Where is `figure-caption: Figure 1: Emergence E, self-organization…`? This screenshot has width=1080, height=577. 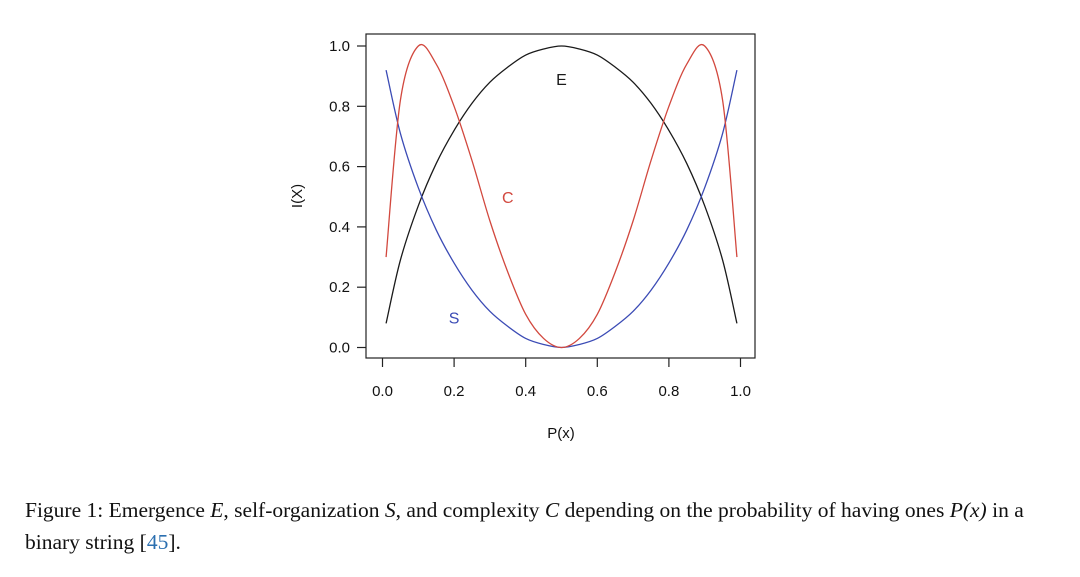
figure-caption: Figure 1: Emergence E, self-organization… is located at coordinates (545, 526).